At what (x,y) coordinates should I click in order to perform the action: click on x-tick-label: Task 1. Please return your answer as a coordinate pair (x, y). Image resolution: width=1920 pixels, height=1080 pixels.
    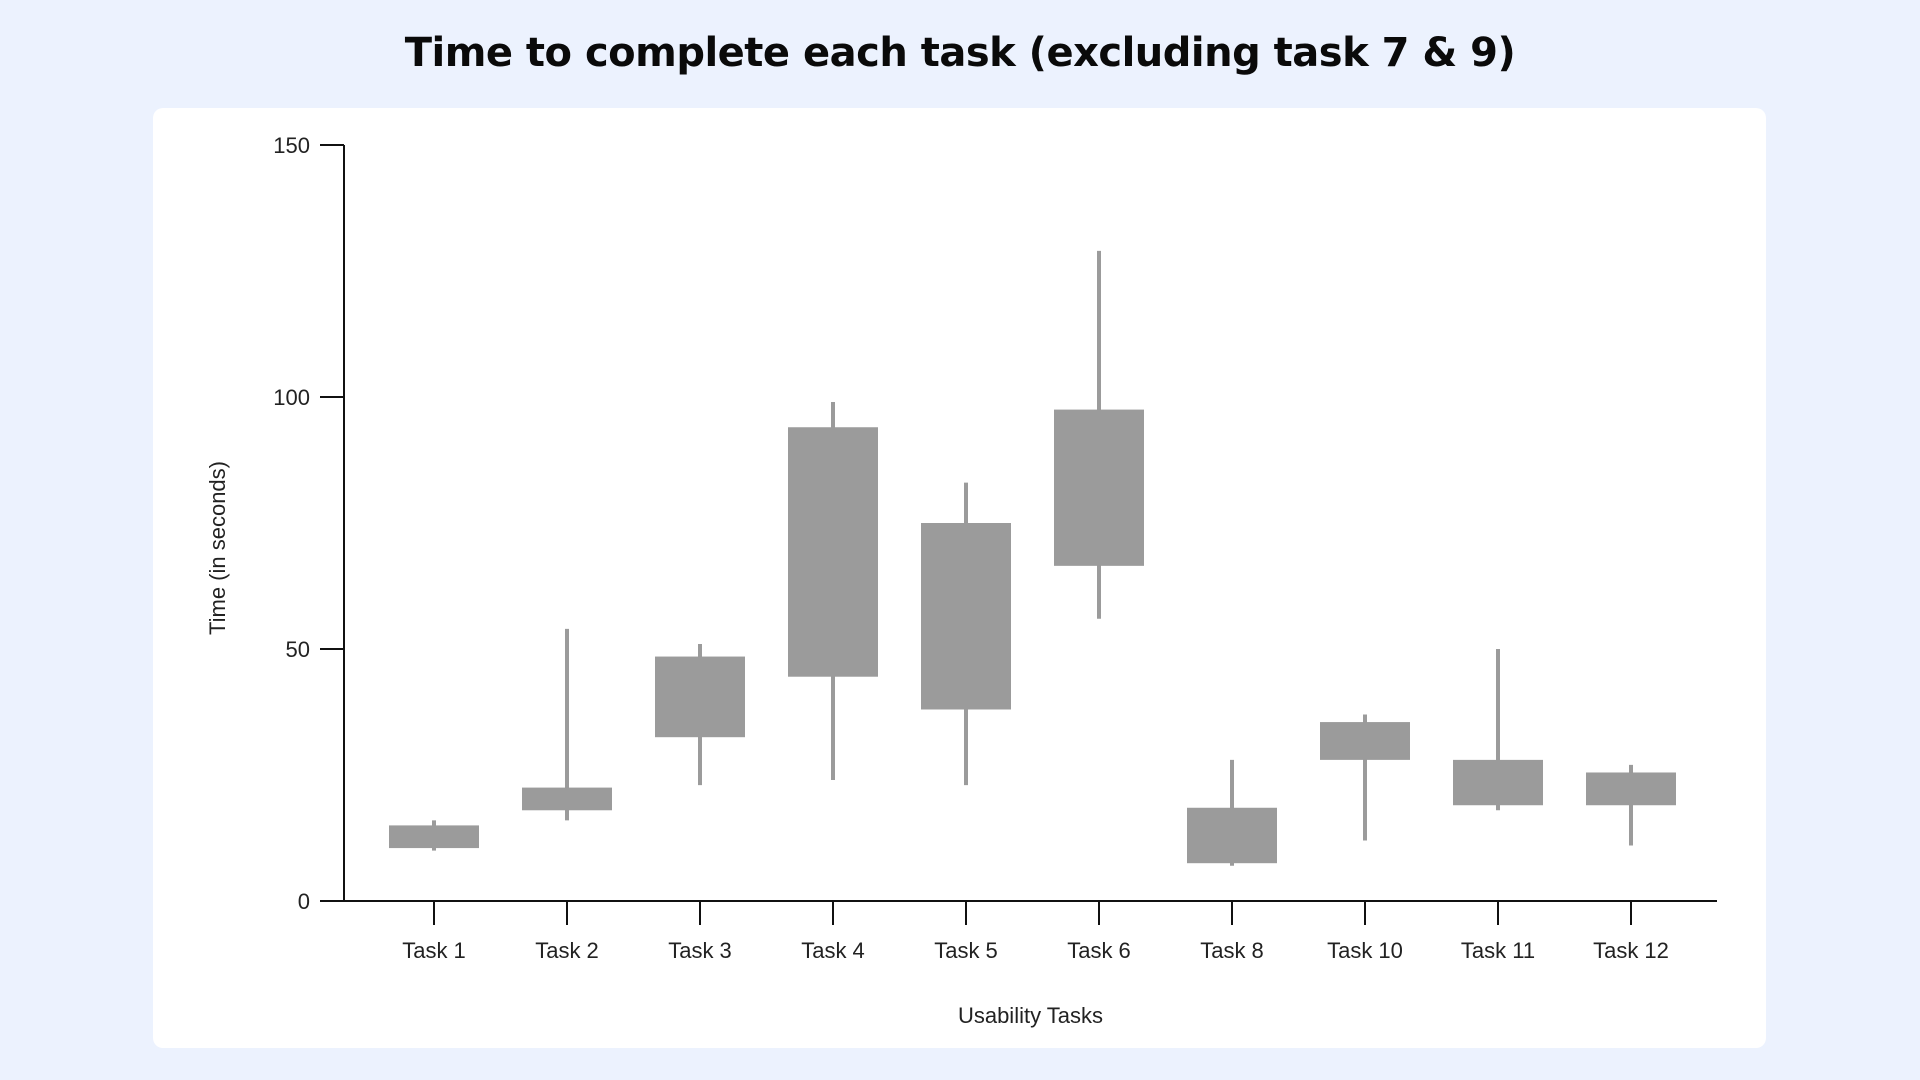
    Looking at the image, I should click on (434, 950).